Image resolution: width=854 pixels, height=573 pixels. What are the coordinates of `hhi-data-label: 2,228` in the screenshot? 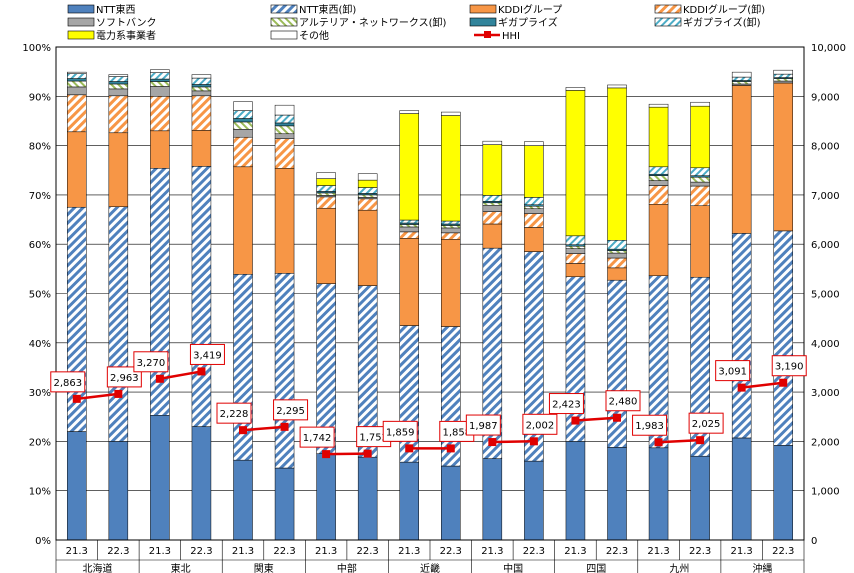 It's located at (234, 414).